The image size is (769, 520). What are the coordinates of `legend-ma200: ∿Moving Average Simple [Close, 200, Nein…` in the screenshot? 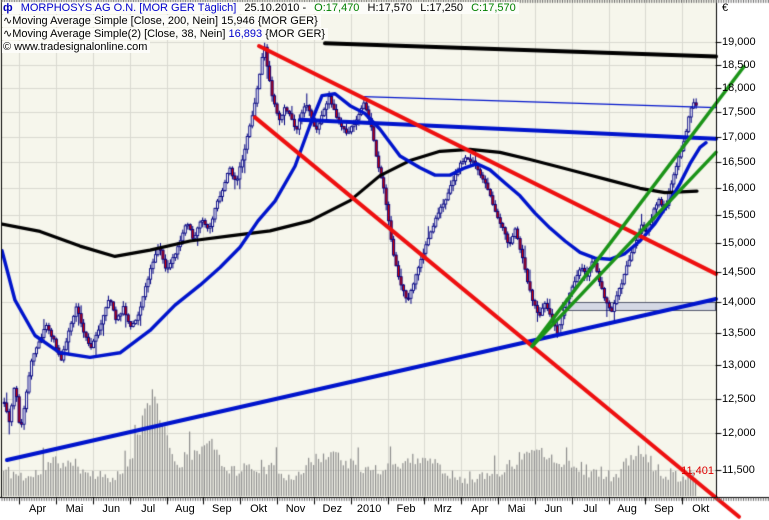 It's located at (161, 21).